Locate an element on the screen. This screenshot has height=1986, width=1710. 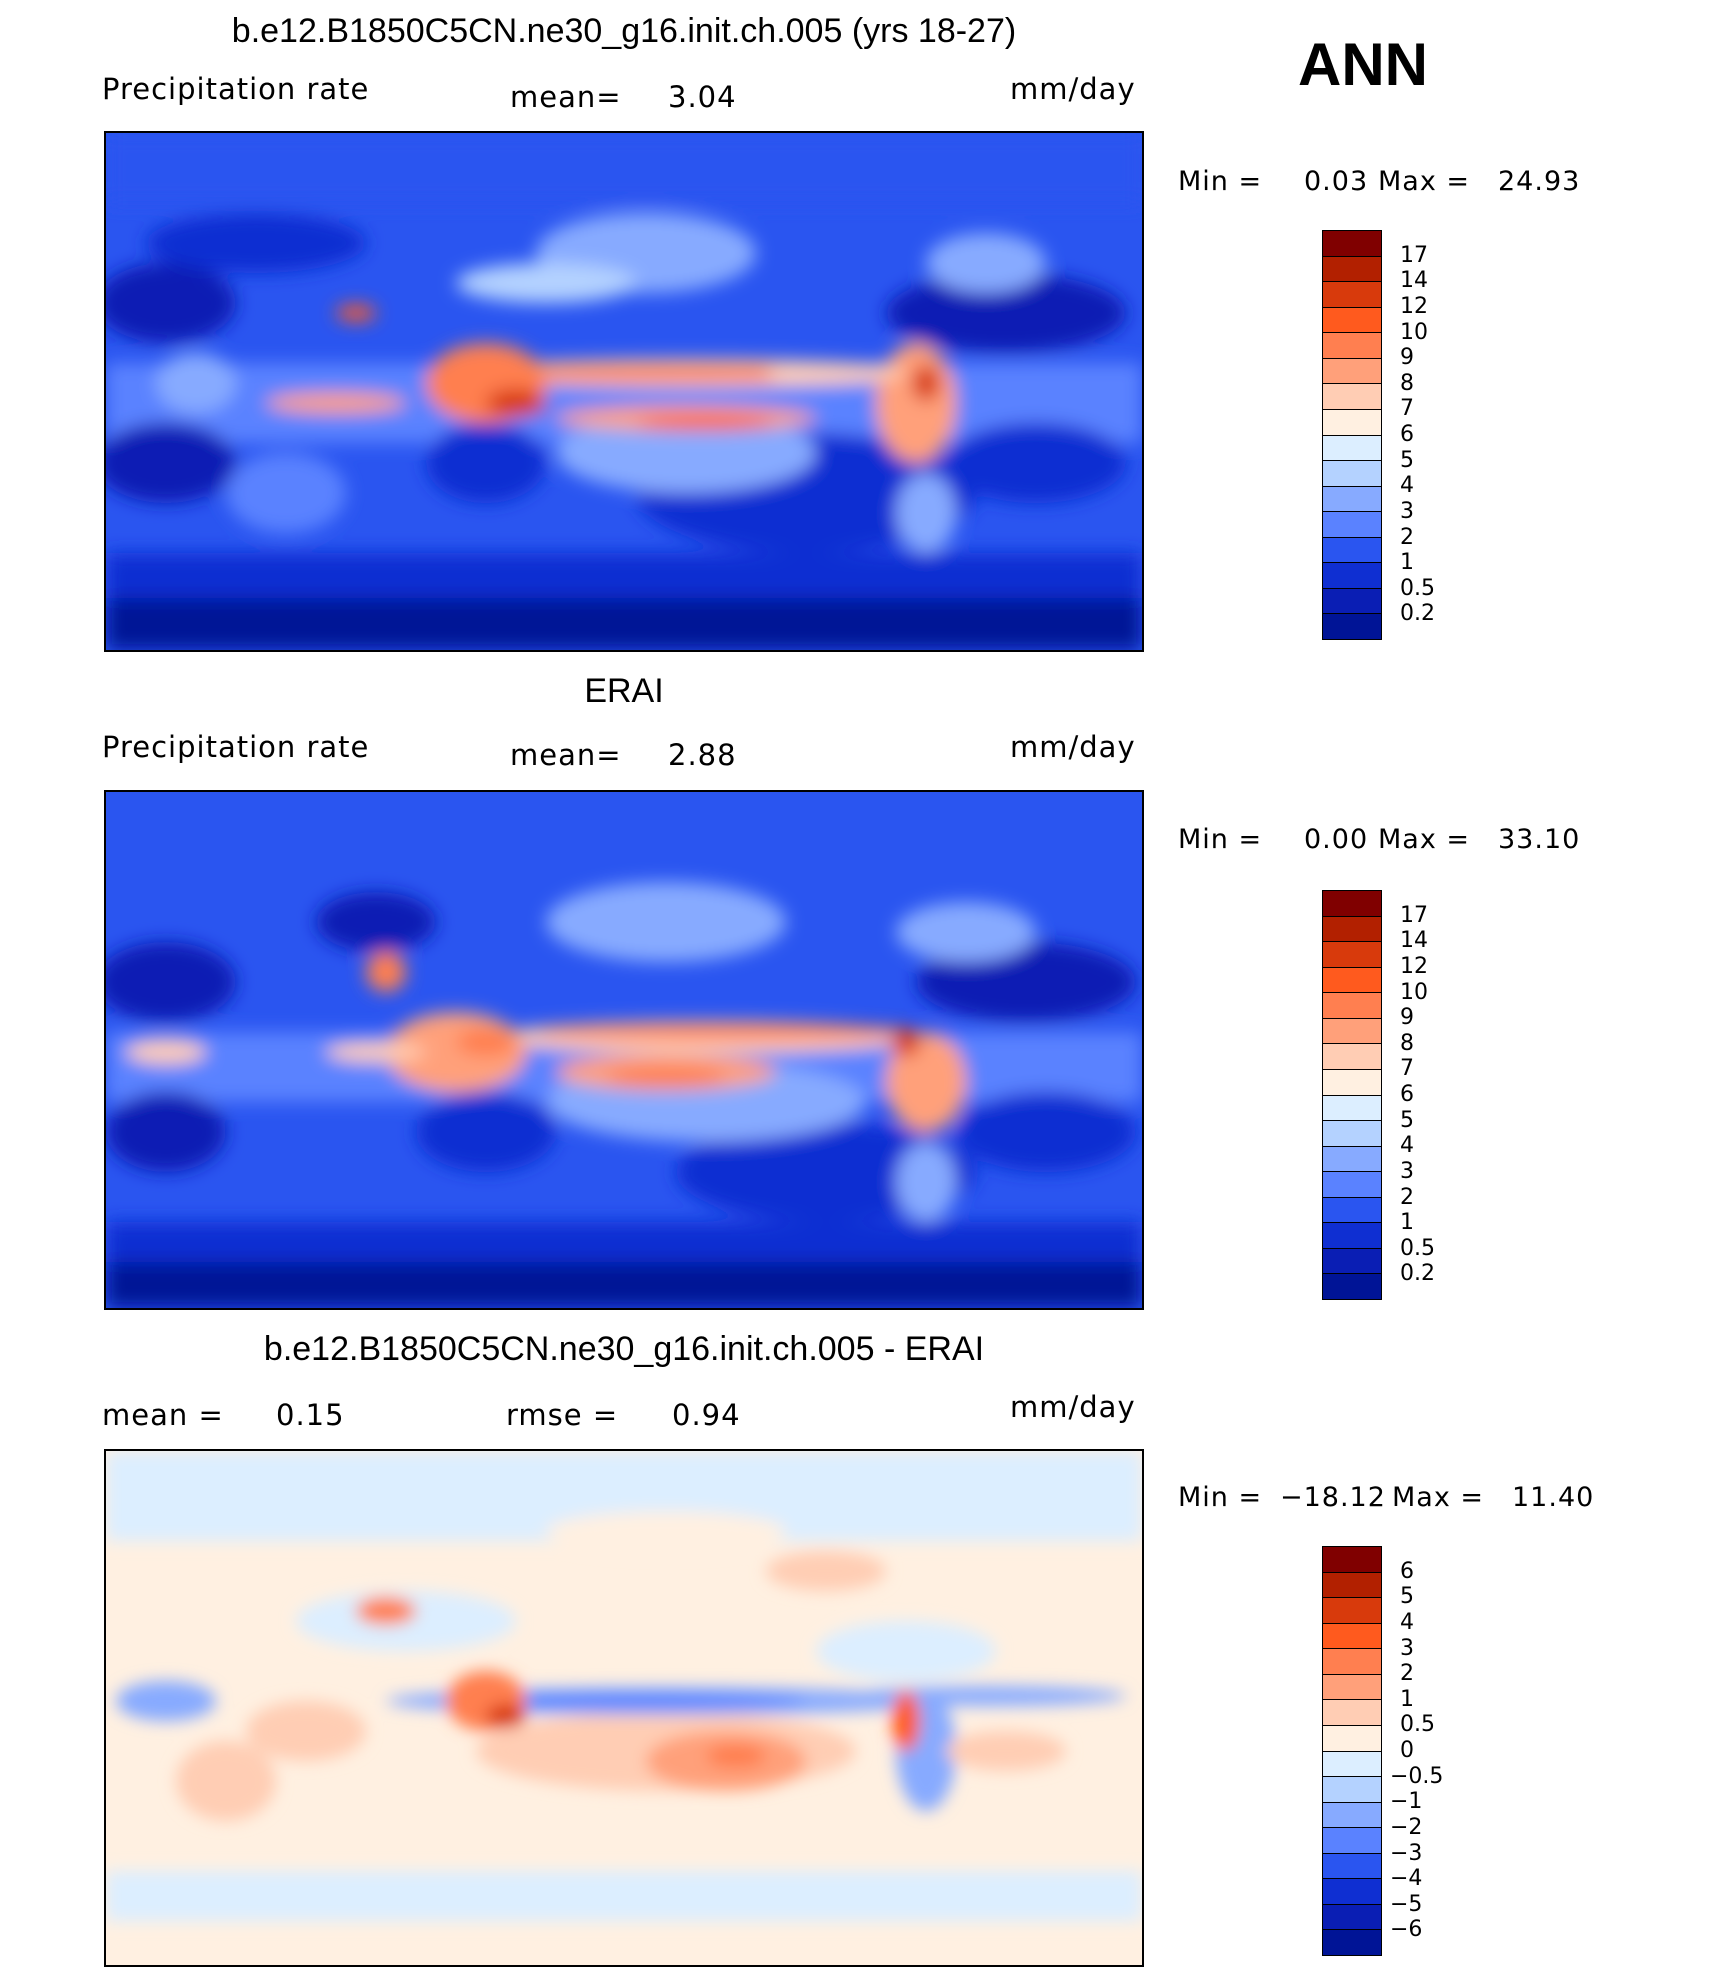
panel-3-max-label: Max = is located at coordinates (1438, 1497).